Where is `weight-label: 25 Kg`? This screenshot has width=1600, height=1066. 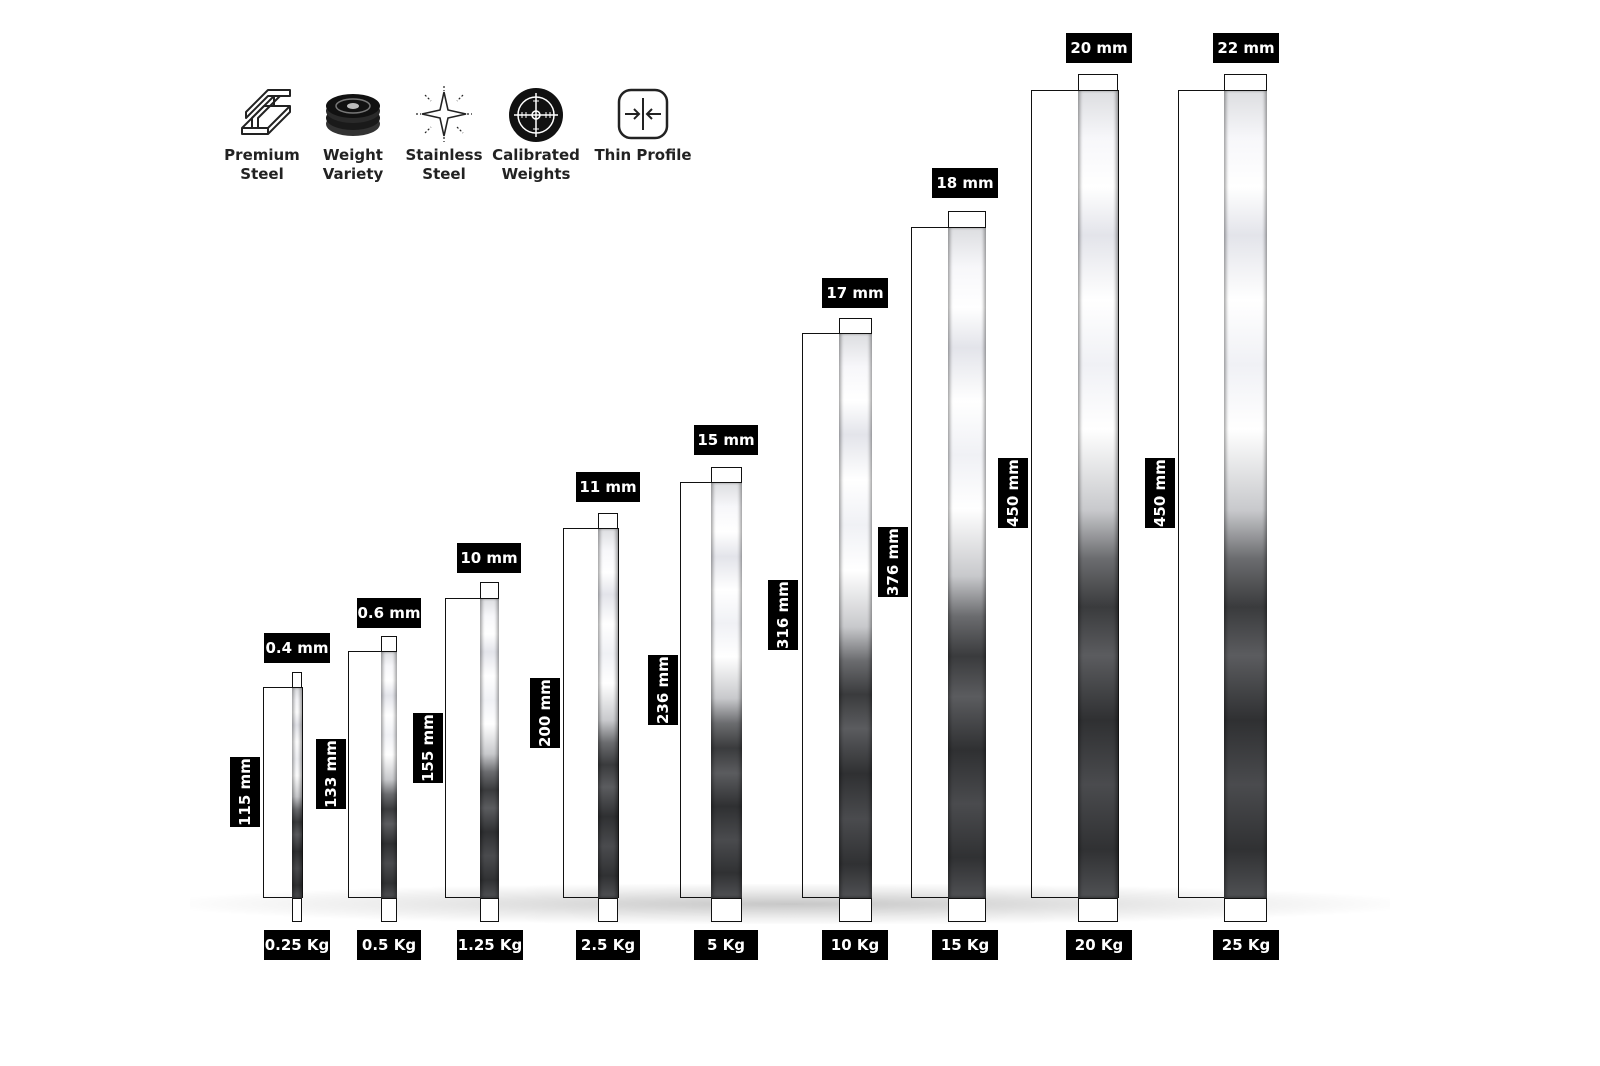
weight-label: 25 Kg is located at coordinates (1246, 945).